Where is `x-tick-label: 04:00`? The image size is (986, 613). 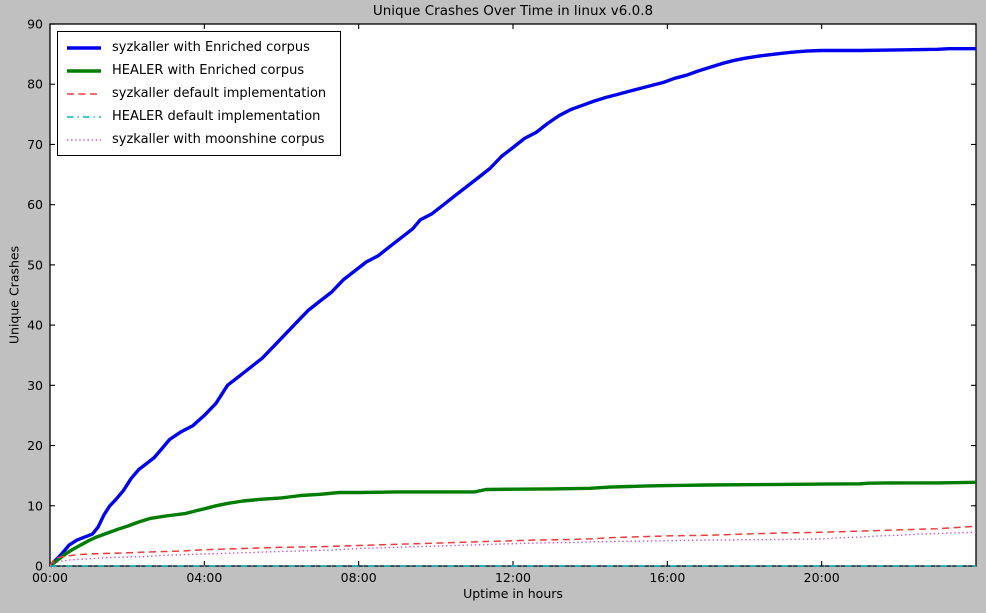 x-tick-label: 04:00 is located at coordinates (204, 577).